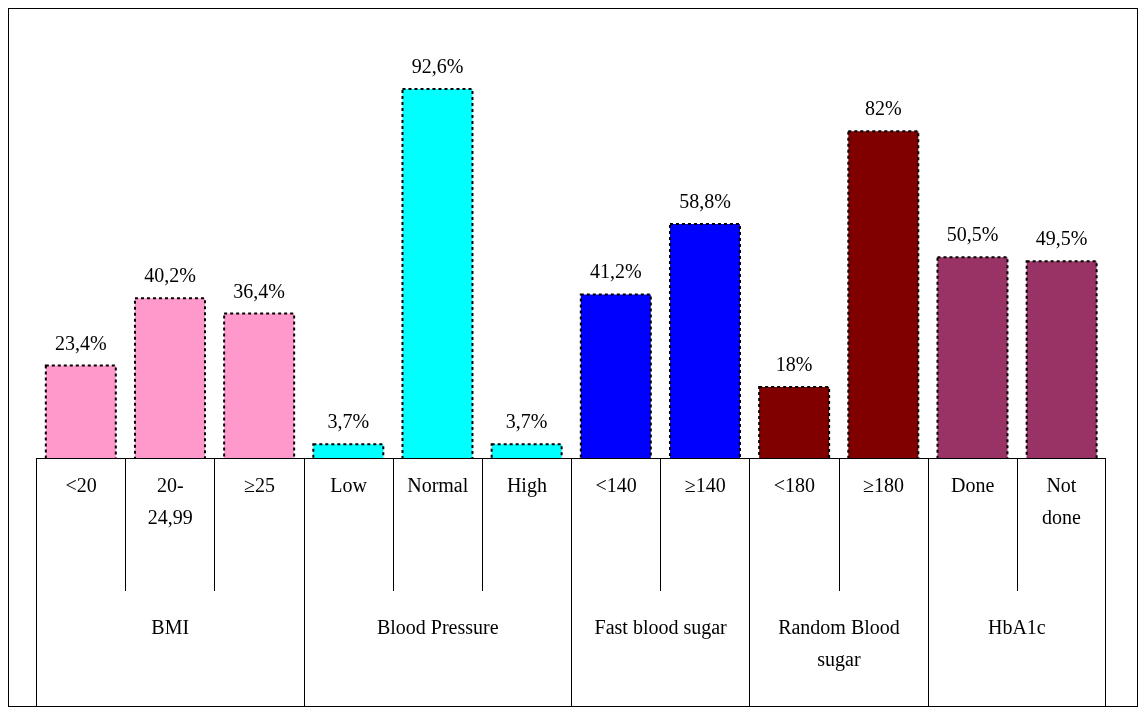 The width and height of the screenshot is (1146, 715). What do you see at coordinates (170, 501) in the screenshot?
I see `x-tick-label: 20-24,99` at bounding box center [170, 501].